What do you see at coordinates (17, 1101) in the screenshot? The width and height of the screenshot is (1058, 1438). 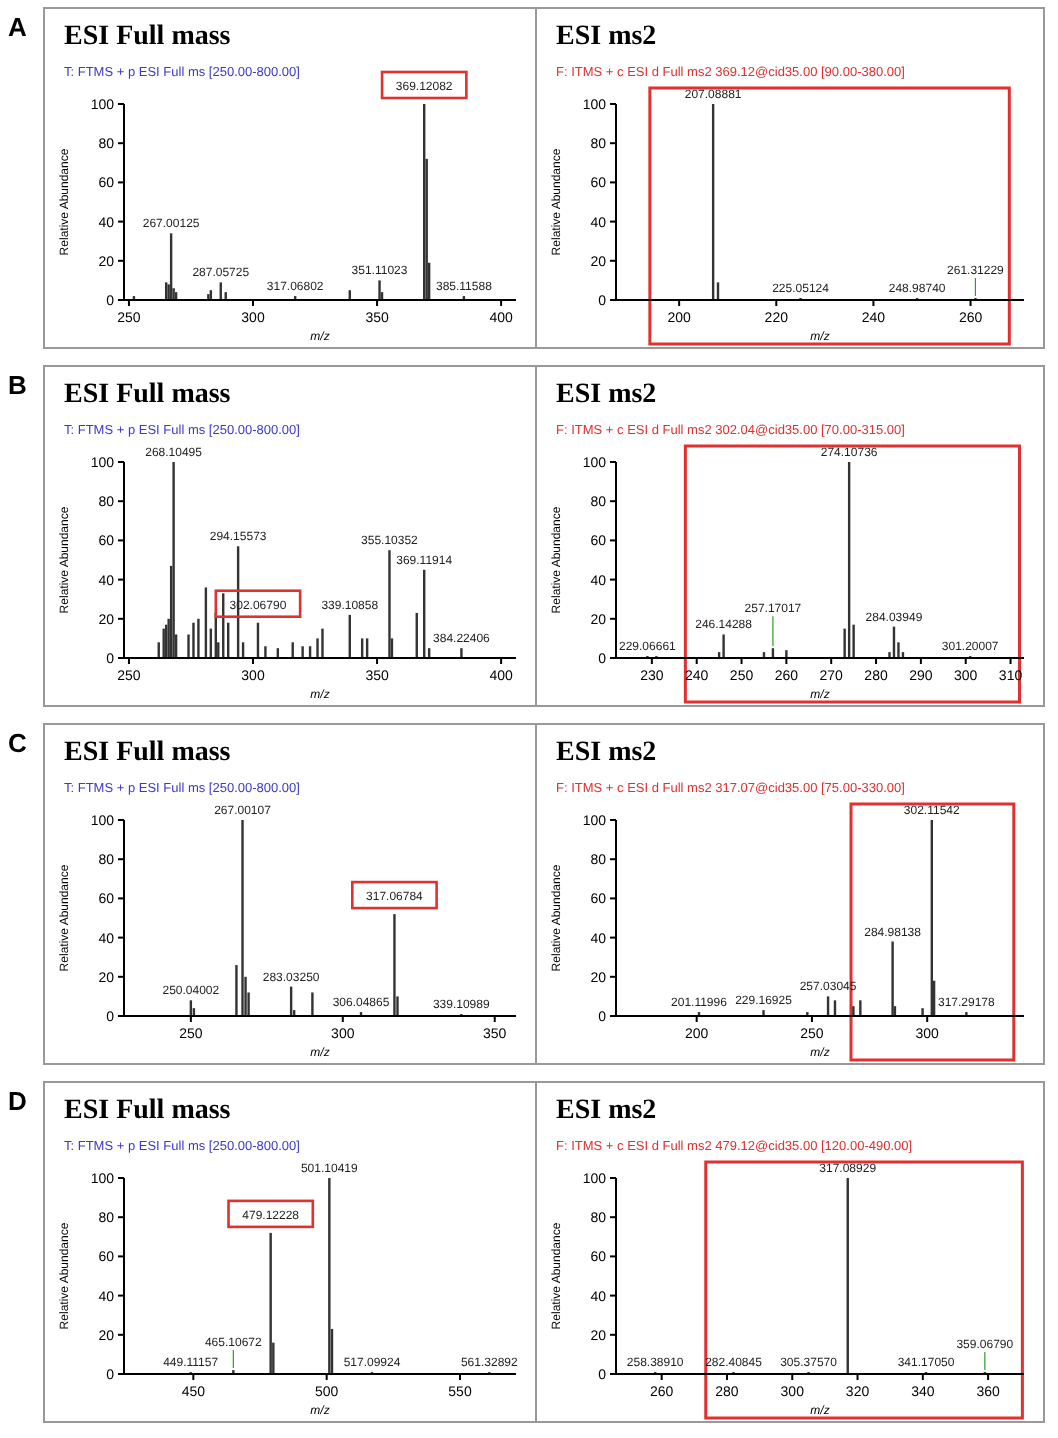 I see `text: D` at bounding box center [17, 1101].